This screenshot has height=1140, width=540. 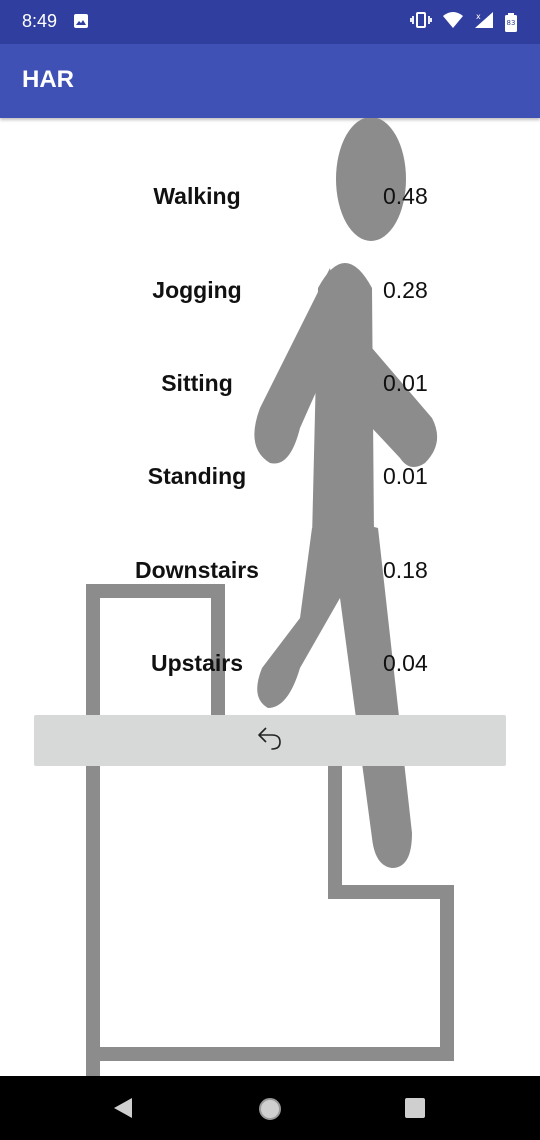 I want to click on activity-row-sitting: Sitting 0.01, so click(x=270, y=382).